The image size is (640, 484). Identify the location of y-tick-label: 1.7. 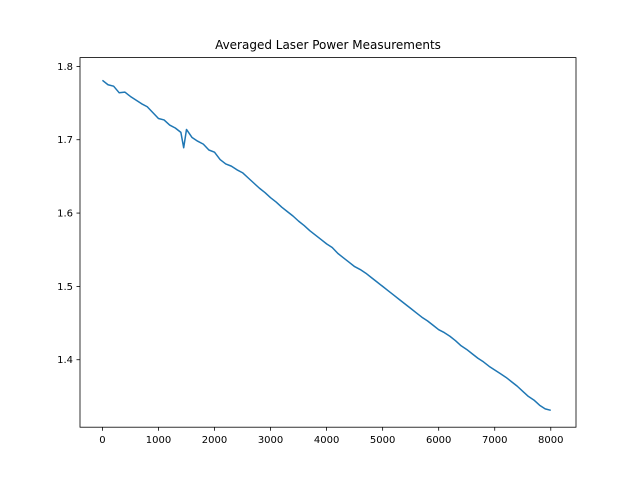
(65, 140).